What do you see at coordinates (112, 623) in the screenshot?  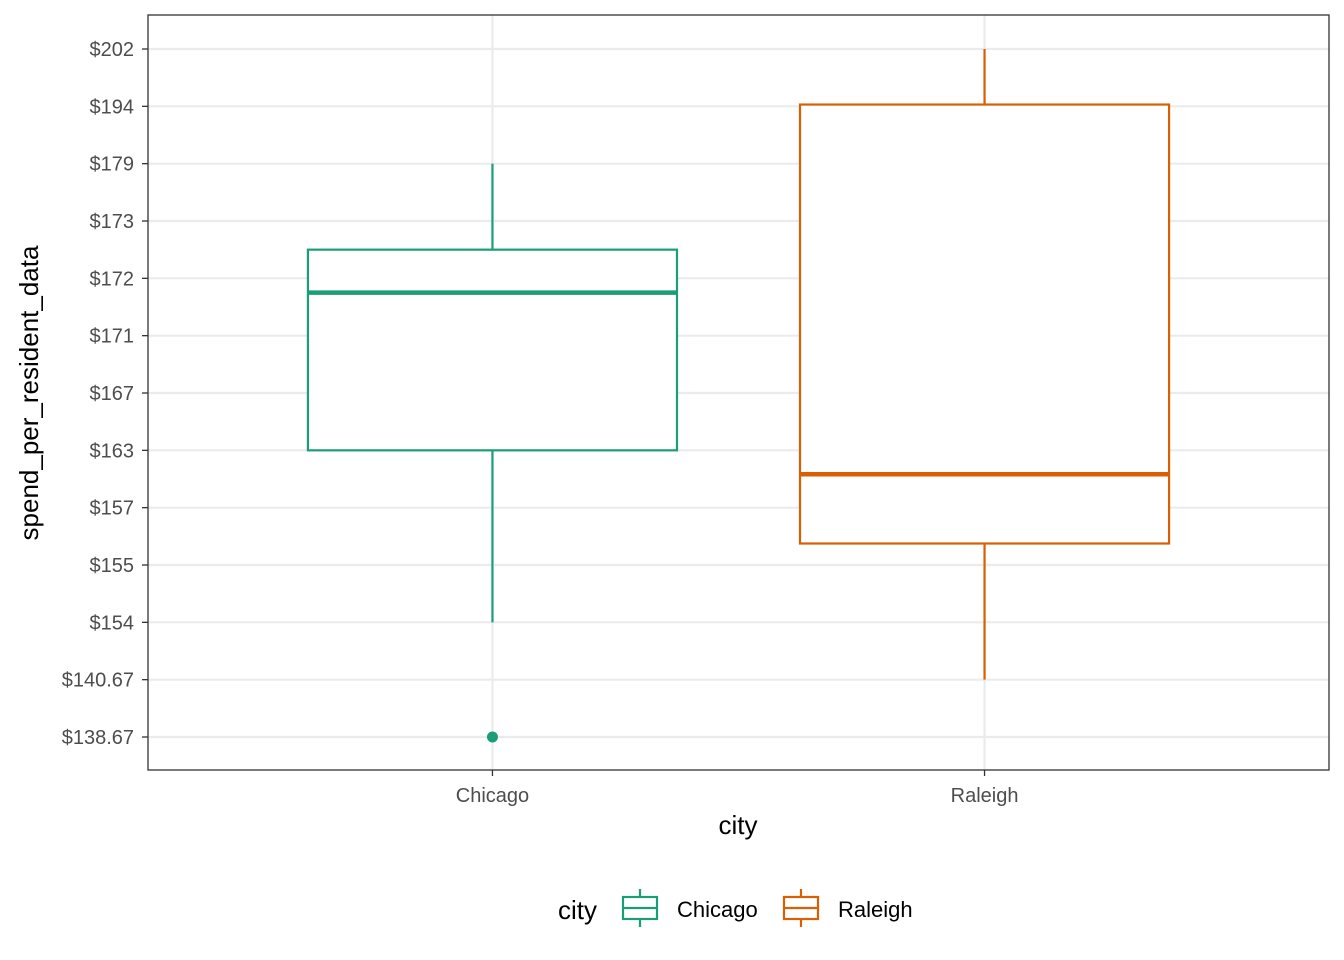 I see `y-tick-label: $154` at bounding box center [112, 623].